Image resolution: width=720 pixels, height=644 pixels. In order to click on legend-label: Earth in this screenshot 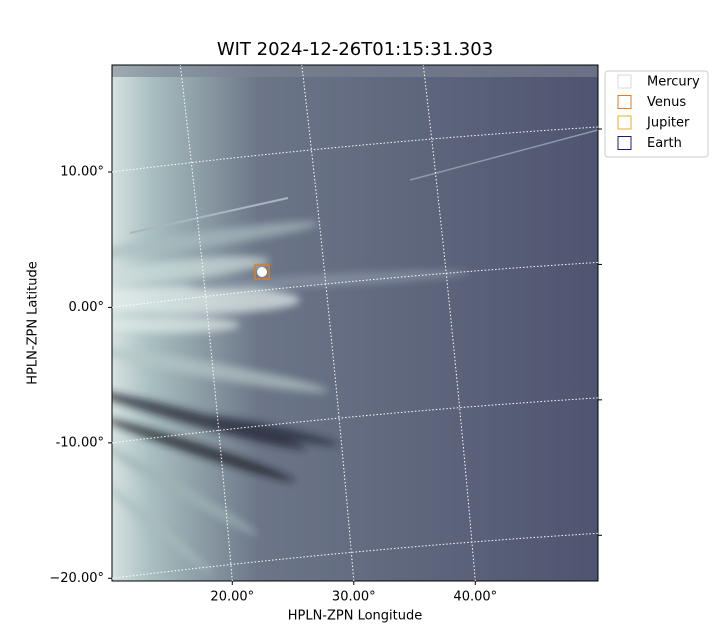, I will do `click(664, 143)`.